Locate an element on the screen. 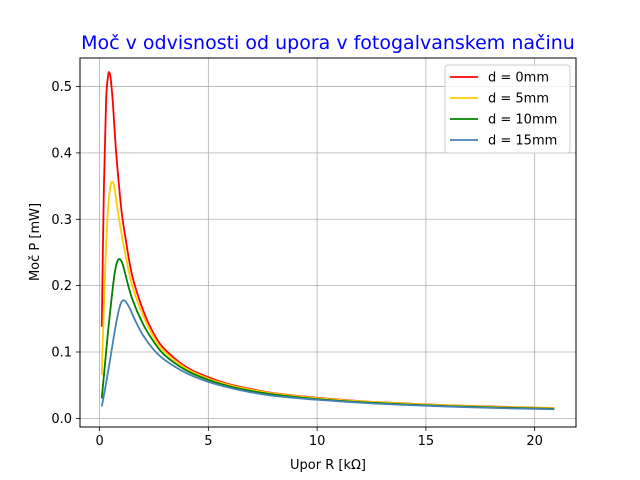 This screenshot has width=640, height=480. legend-entry-label: d = 5mm is located at coordinates (518, 99).